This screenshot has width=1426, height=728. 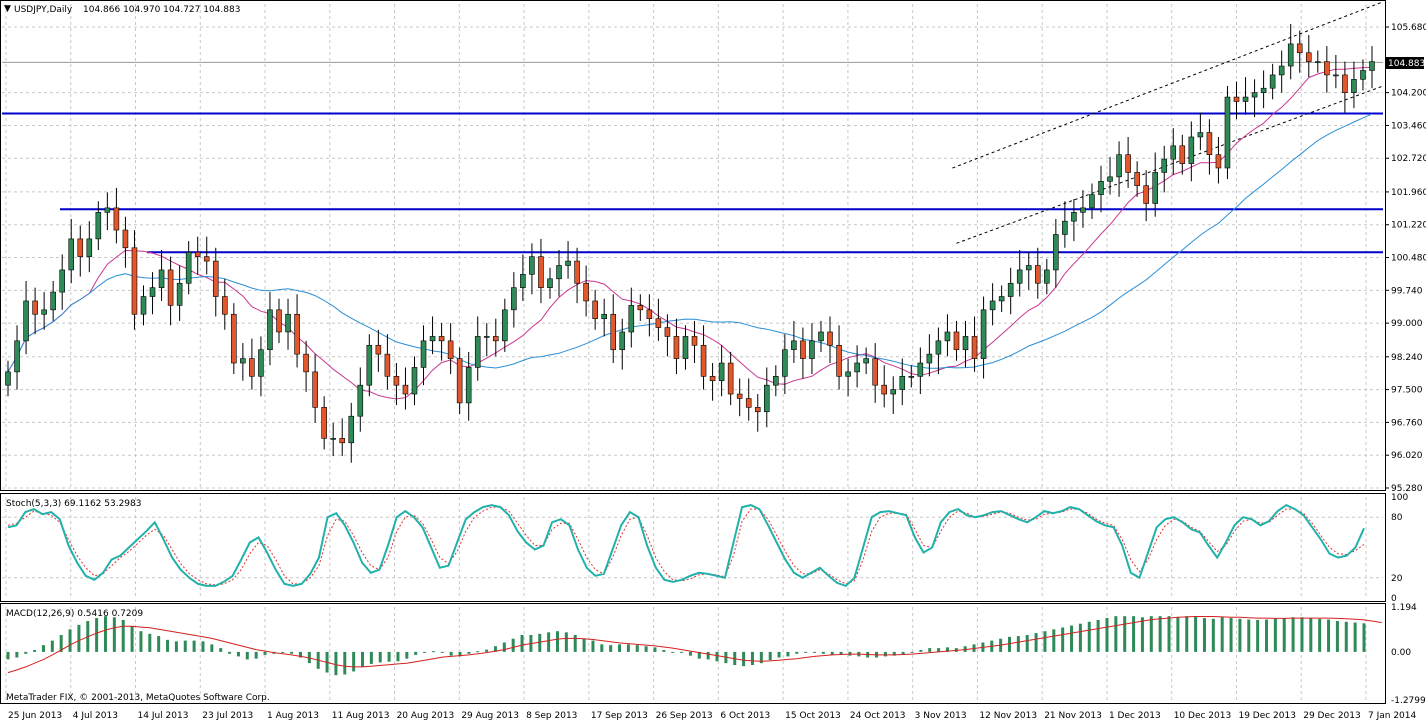 What do you see at coordinates (878, 716) in the screenshot?
I see `time-tick-label: 24 Oct 2013` at bounding box center [878, 716].